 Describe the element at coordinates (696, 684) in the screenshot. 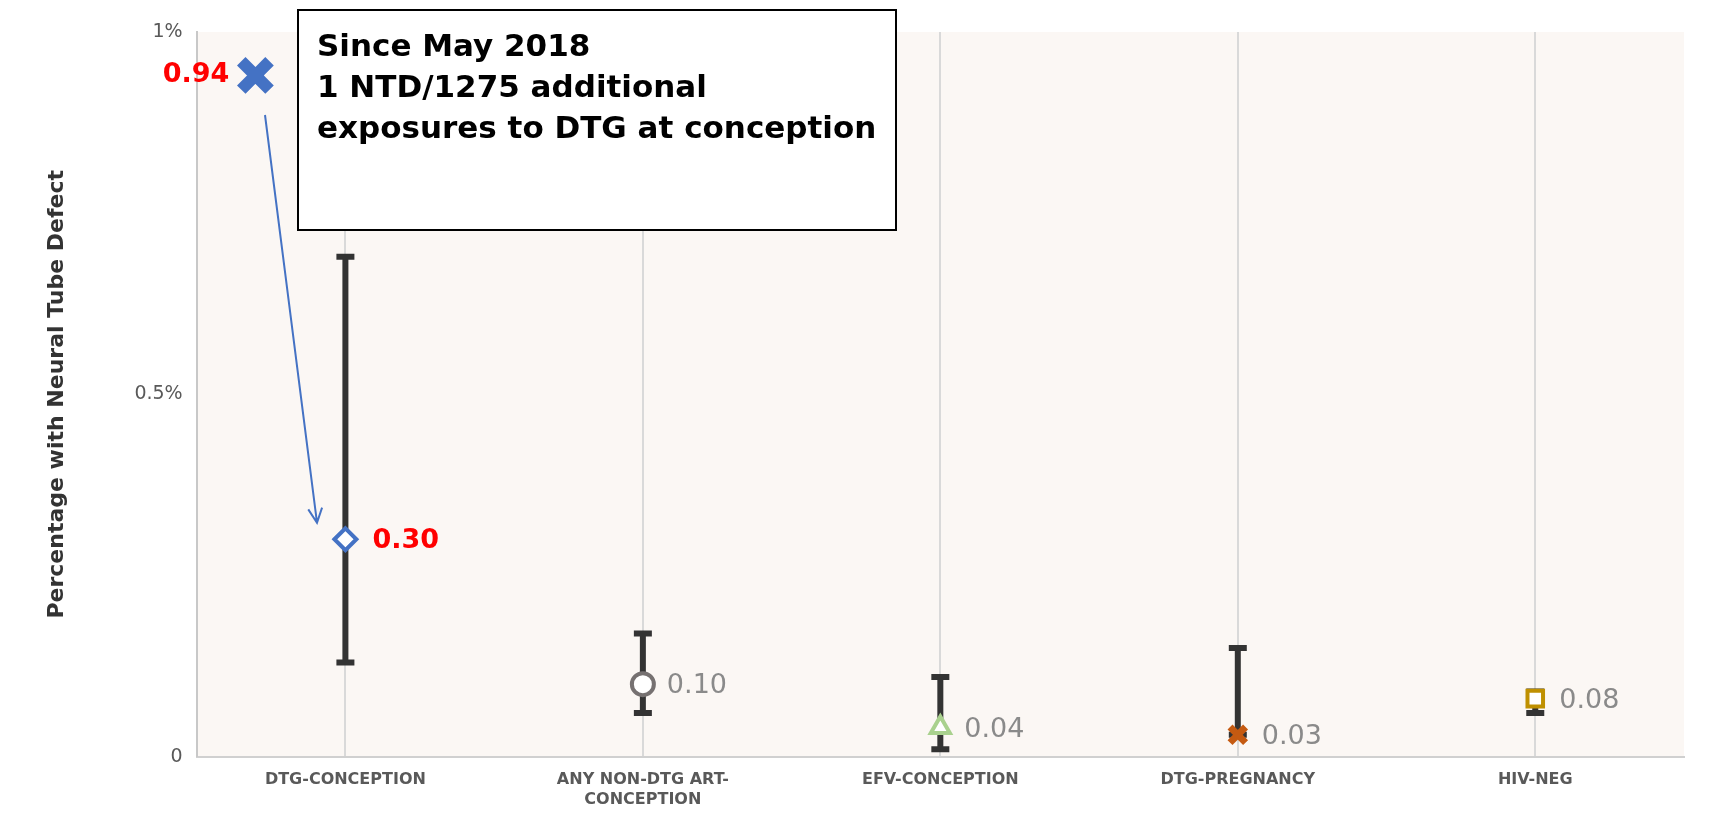

I see `data-label: 0.10` at that location.